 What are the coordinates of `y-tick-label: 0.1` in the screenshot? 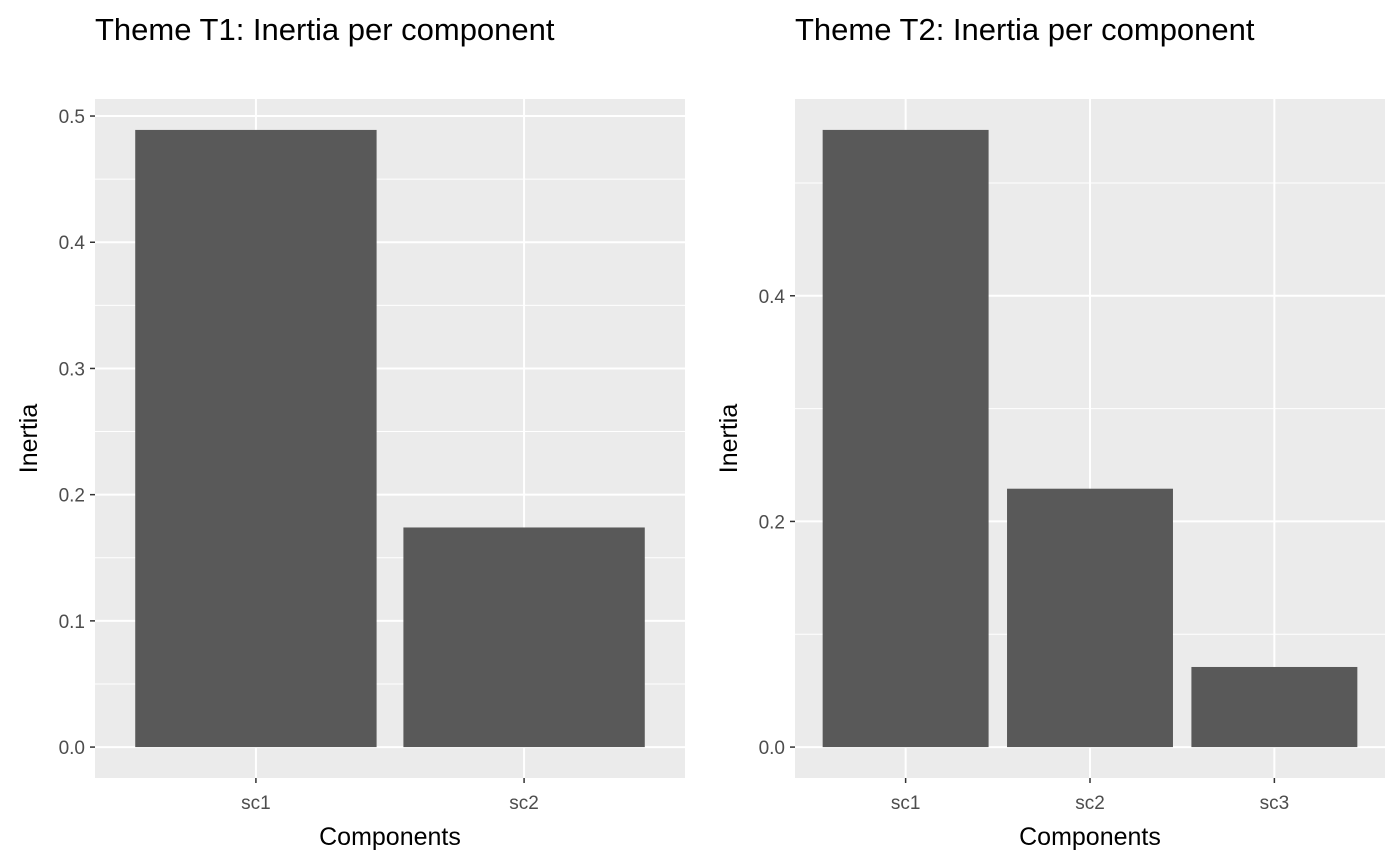 It's located at (72, 622).